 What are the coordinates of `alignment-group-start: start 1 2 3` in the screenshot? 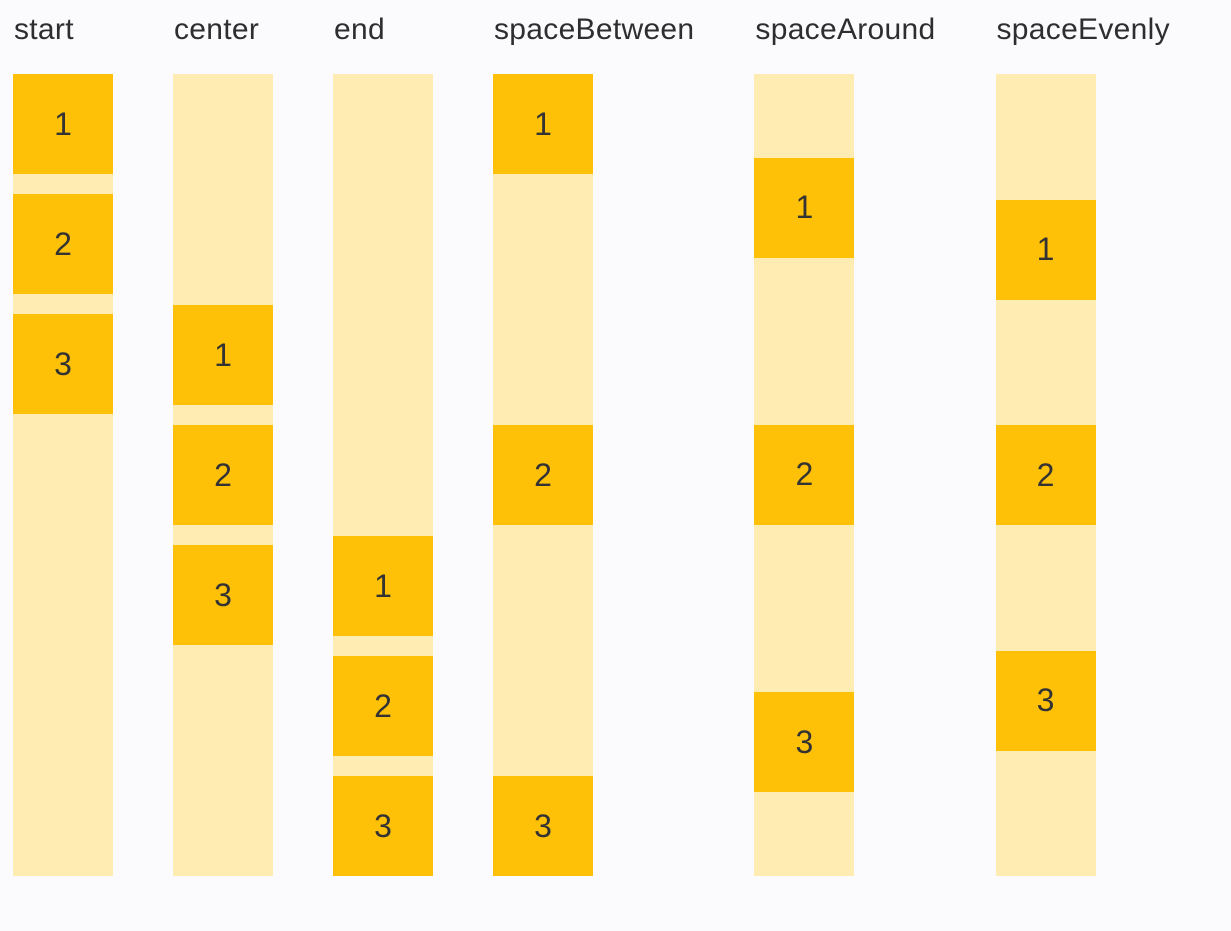 It's located at (63, 443).